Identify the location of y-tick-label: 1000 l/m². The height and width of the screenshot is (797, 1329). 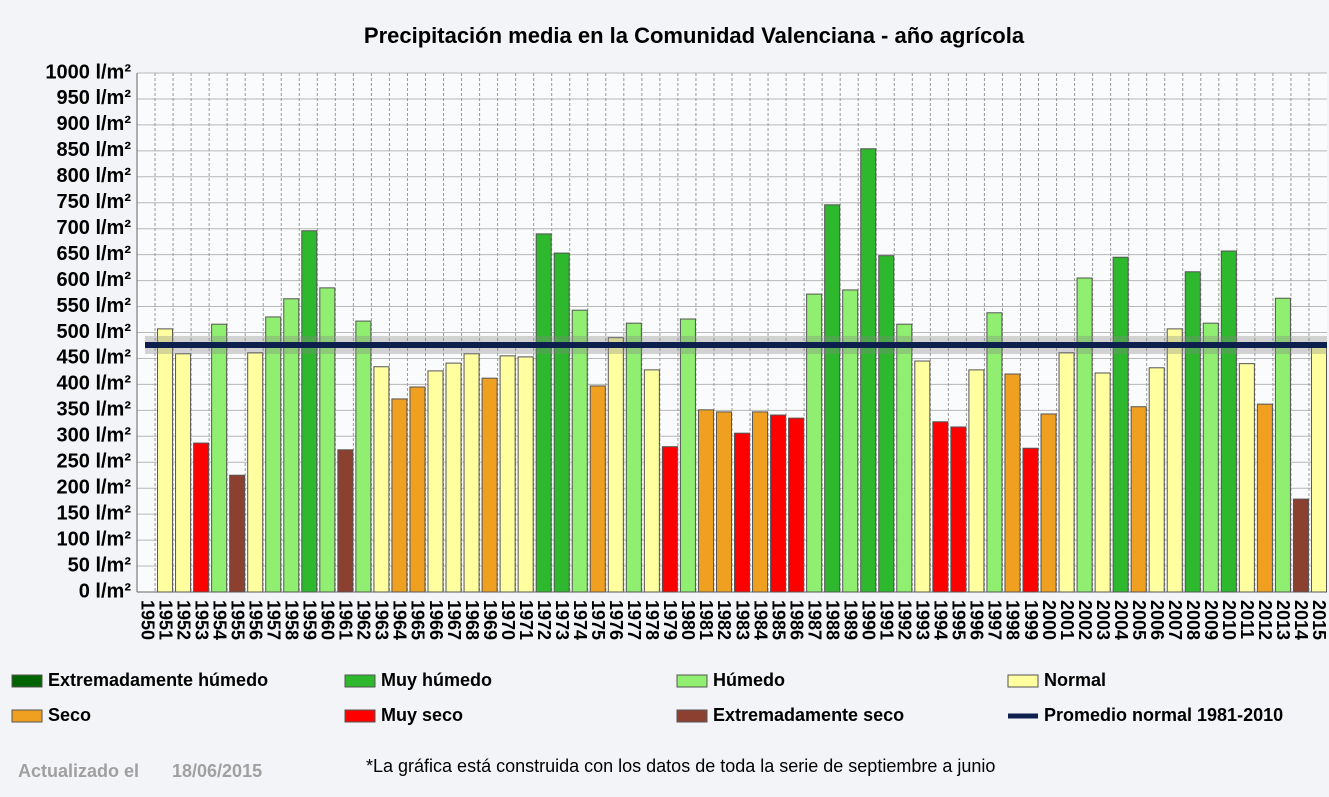
(88, 72).